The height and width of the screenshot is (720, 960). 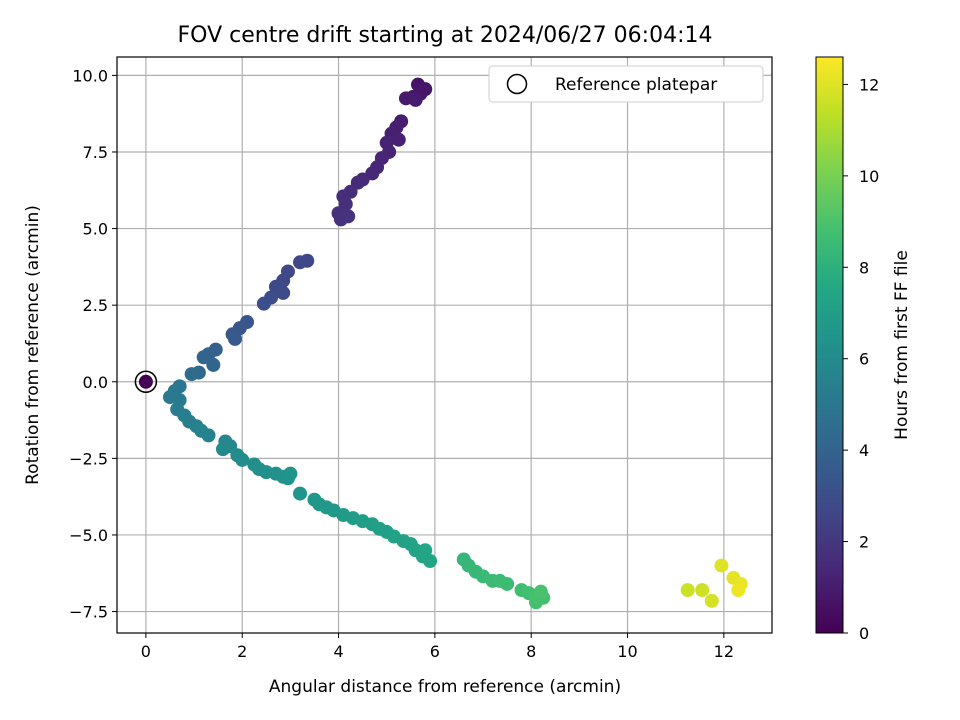 What do you see at coordinates (445, 687) in the screenshot?
I see `x-axis-label: Angular distance from reference (arcmin)` at bounding box center [445, 687].